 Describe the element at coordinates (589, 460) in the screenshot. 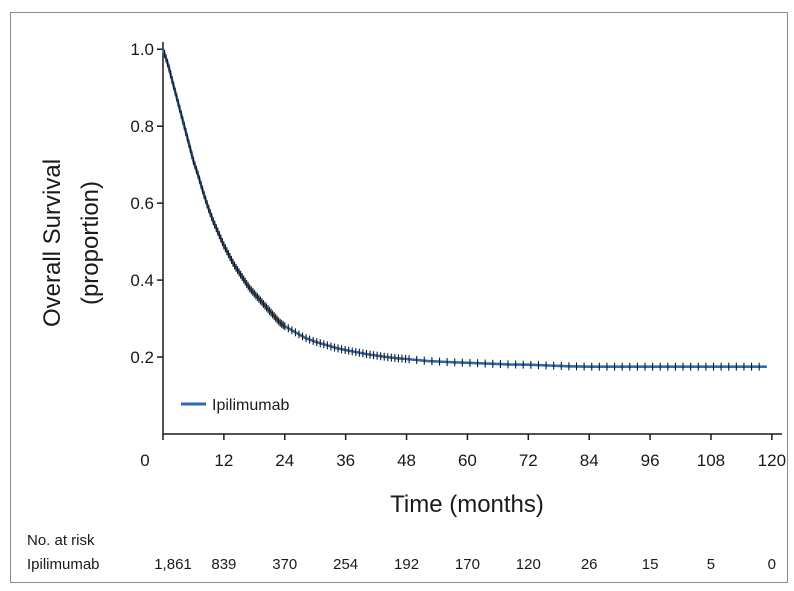

I see `x-tick-label: 84` at that location.